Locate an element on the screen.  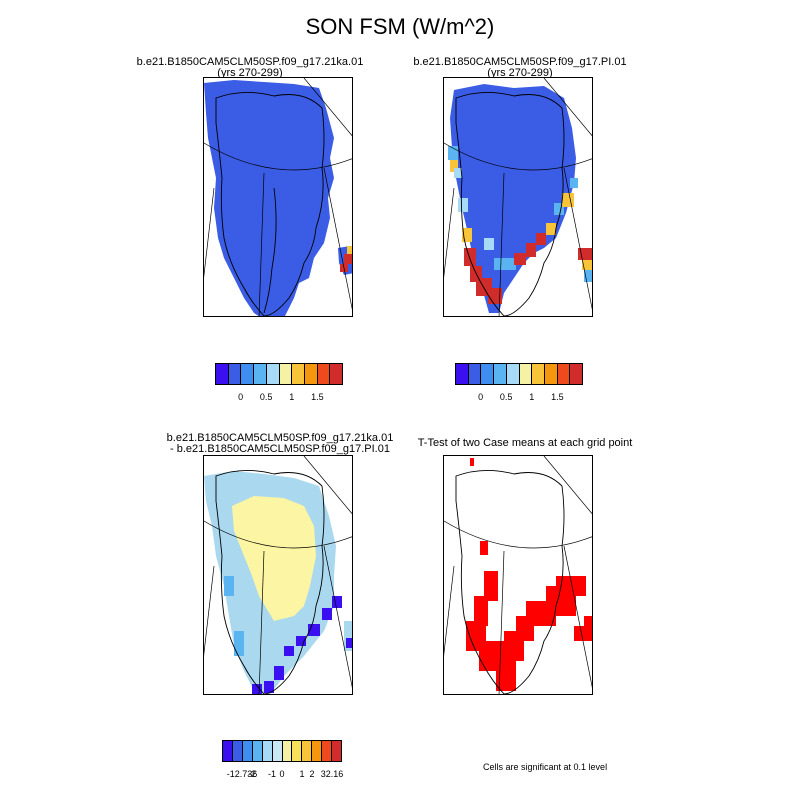
colorbar-tick-label: -2 is located at coordinates (252, 774).